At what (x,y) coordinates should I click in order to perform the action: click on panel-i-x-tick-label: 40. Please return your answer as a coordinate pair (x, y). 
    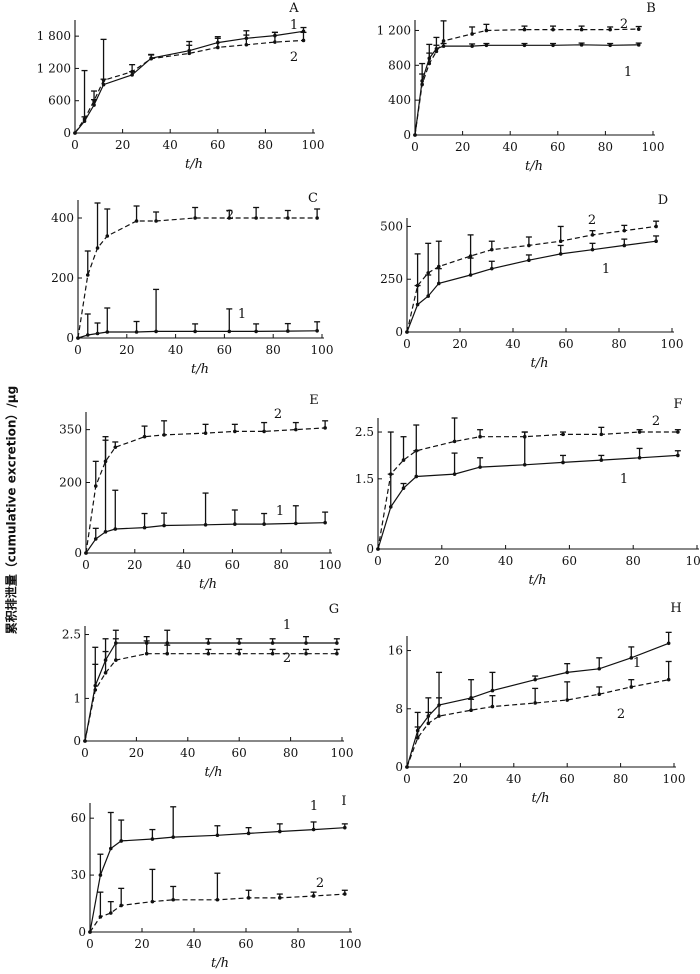
    Looking at the image, I should click on (193, 944).